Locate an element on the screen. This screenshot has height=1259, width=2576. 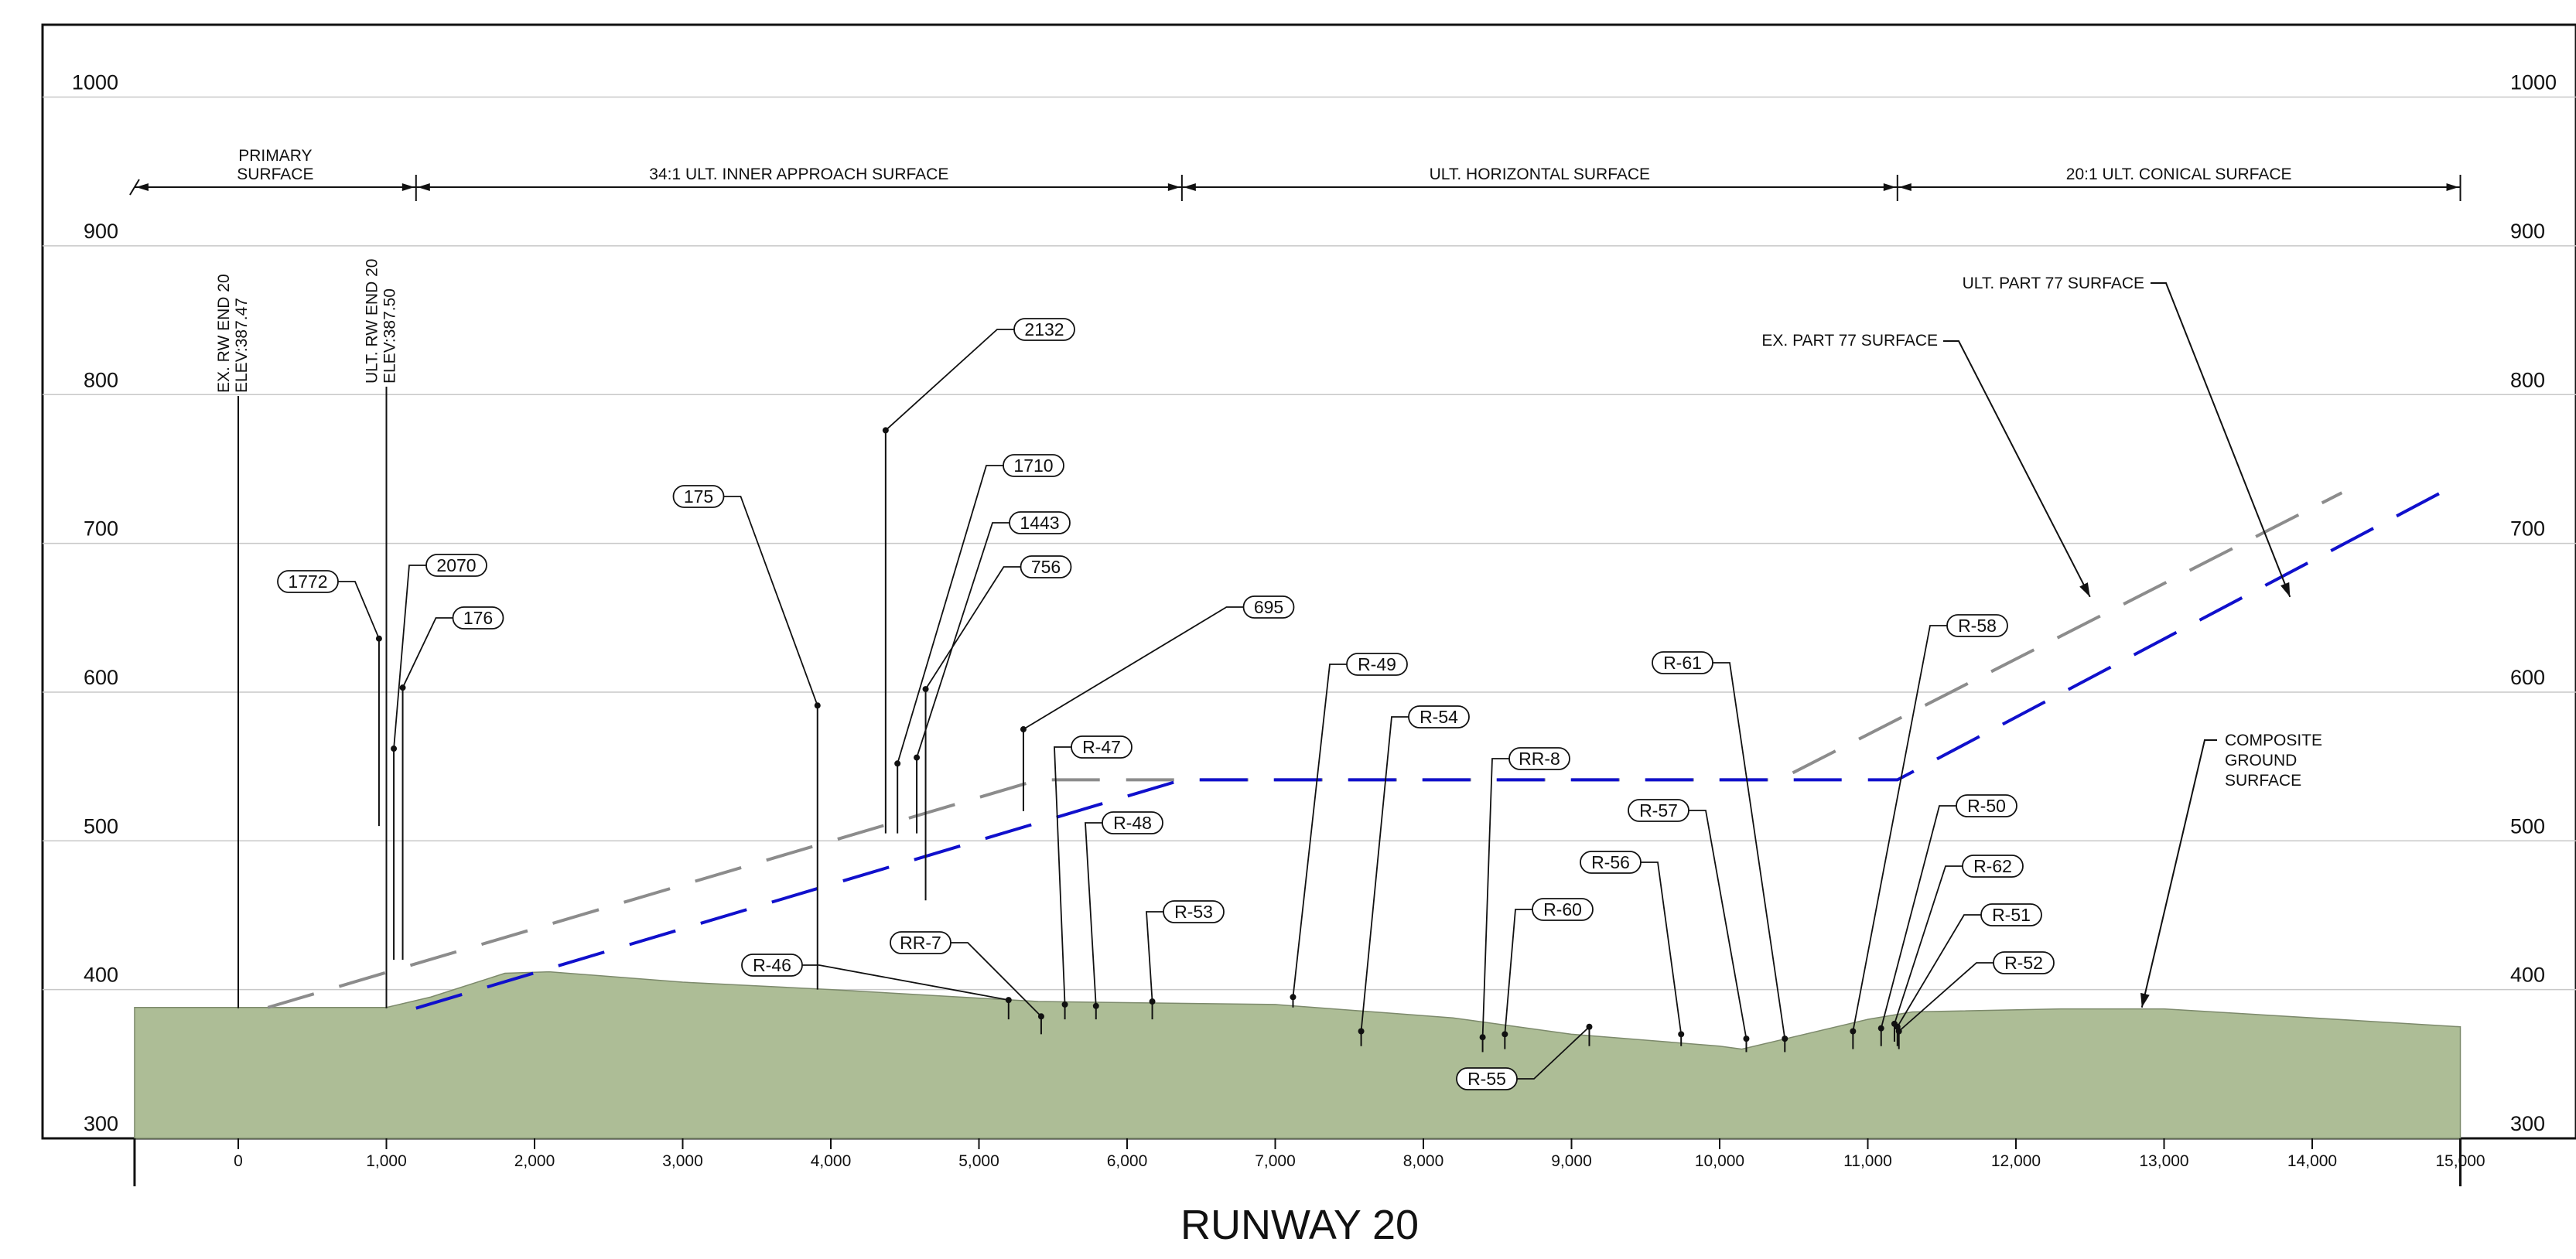
elevation-label-left-1000: 1000 is located at coordinates (95, 82).